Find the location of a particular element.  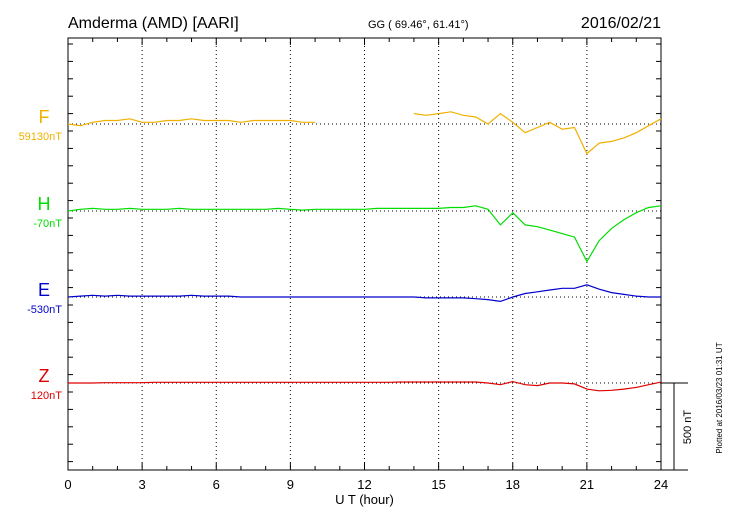

x-tick-label: 18 is located at coordinates (513, 484).